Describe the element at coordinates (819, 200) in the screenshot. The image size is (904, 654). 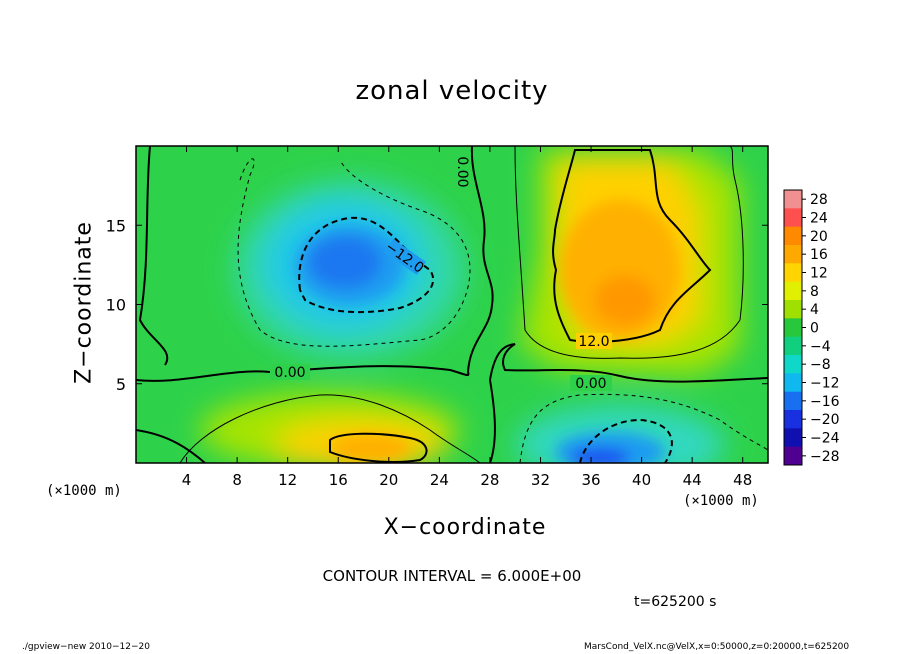
I see `colorbar-tick-label: 28` at that location.